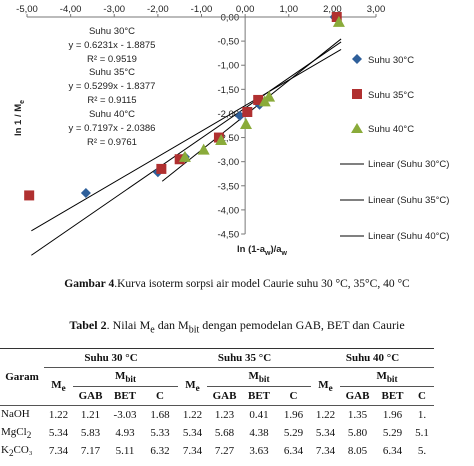 This screenshot has height=466, width=474. Describe the element at coordinates (289, 9) in the screenshot. I see `x-tick-label: 1,00` at that location.